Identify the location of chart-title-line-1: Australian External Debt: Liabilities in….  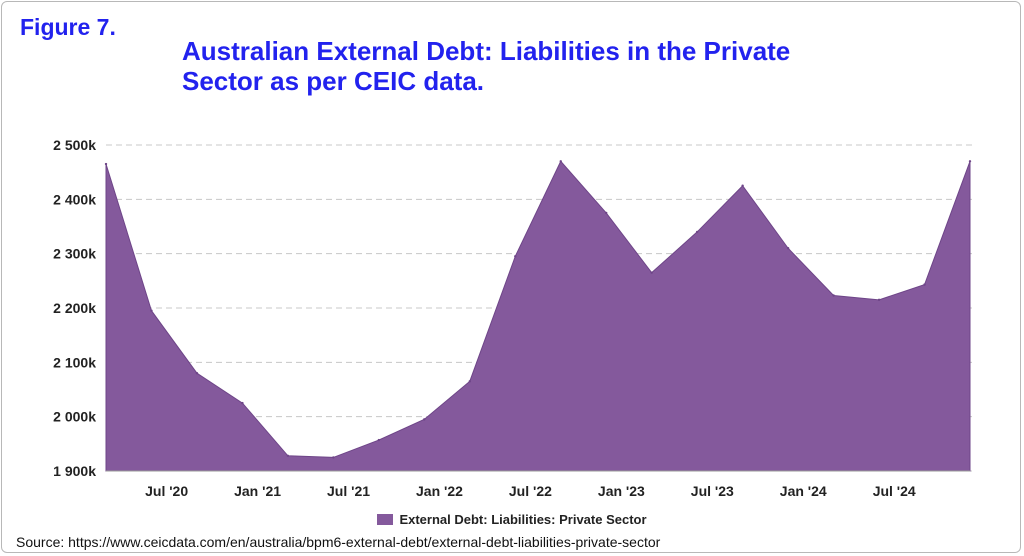
(486, 51).